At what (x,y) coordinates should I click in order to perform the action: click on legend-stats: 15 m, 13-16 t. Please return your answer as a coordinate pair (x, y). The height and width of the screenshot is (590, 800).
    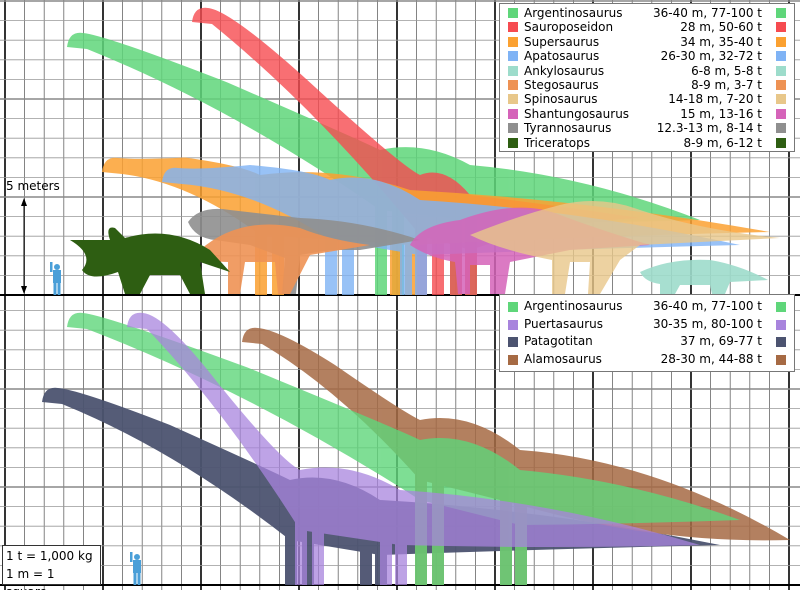
    Looking at the image, I should click on (721, 113).